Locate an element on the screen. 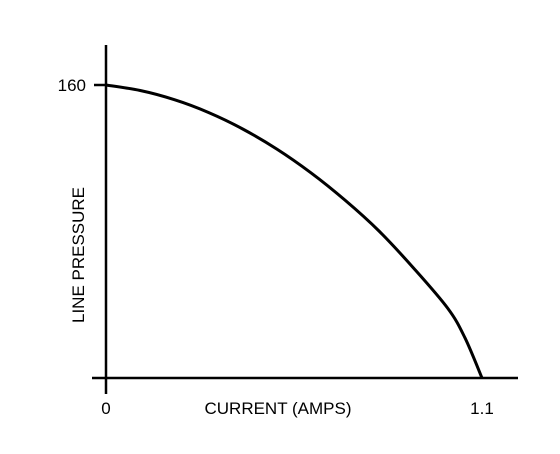  y-axis-label: LINE PRESSURE is located at coordinates (78, 255).